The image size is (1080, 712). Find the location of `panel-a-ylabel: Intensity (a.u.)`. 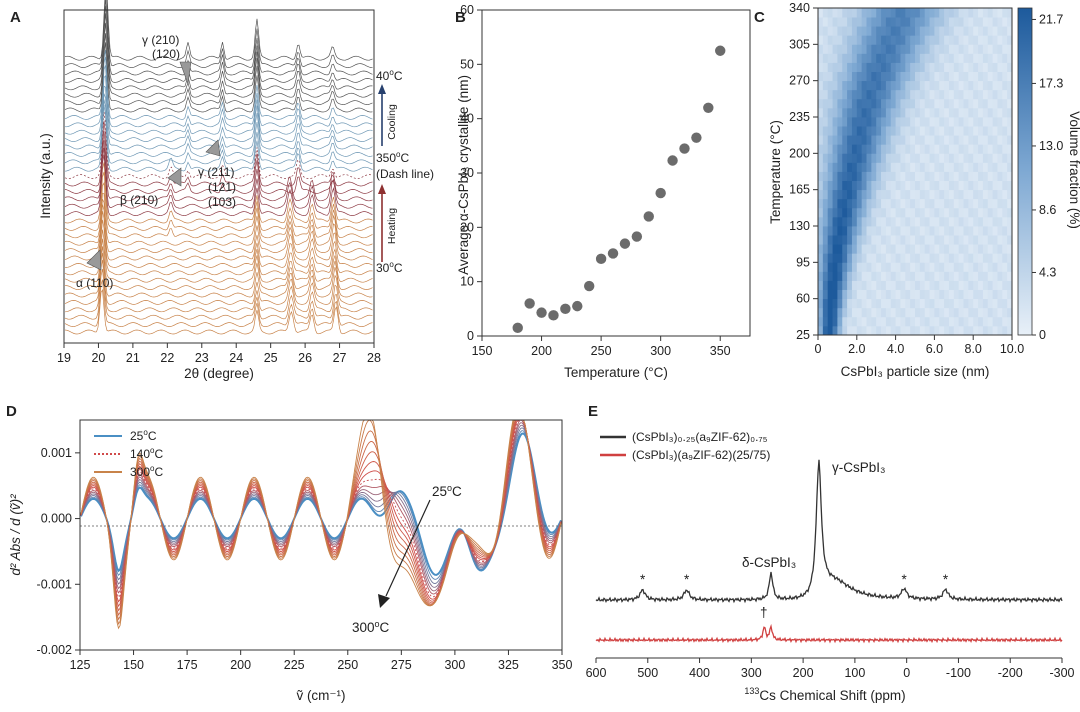

panel-a-ylabel: Intensity (a.u.) is located at coordinates (45, 176).